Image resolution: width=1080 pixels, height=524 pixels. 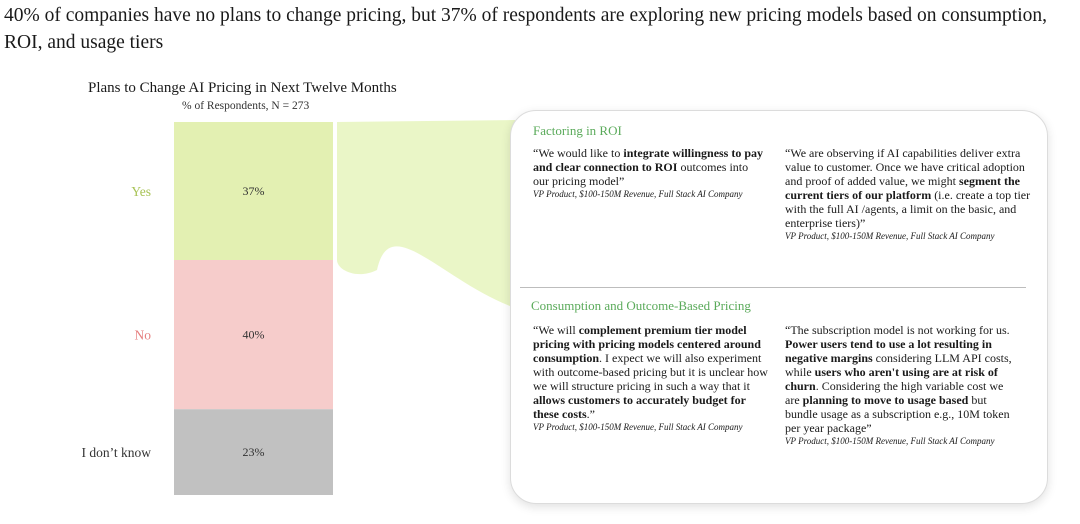 What do you see at coordinates (641, 305) in the screenshot?
I see `section-title-consumption: Consumption and Outcome-Based Pricing` at bounding box center [641, 305].